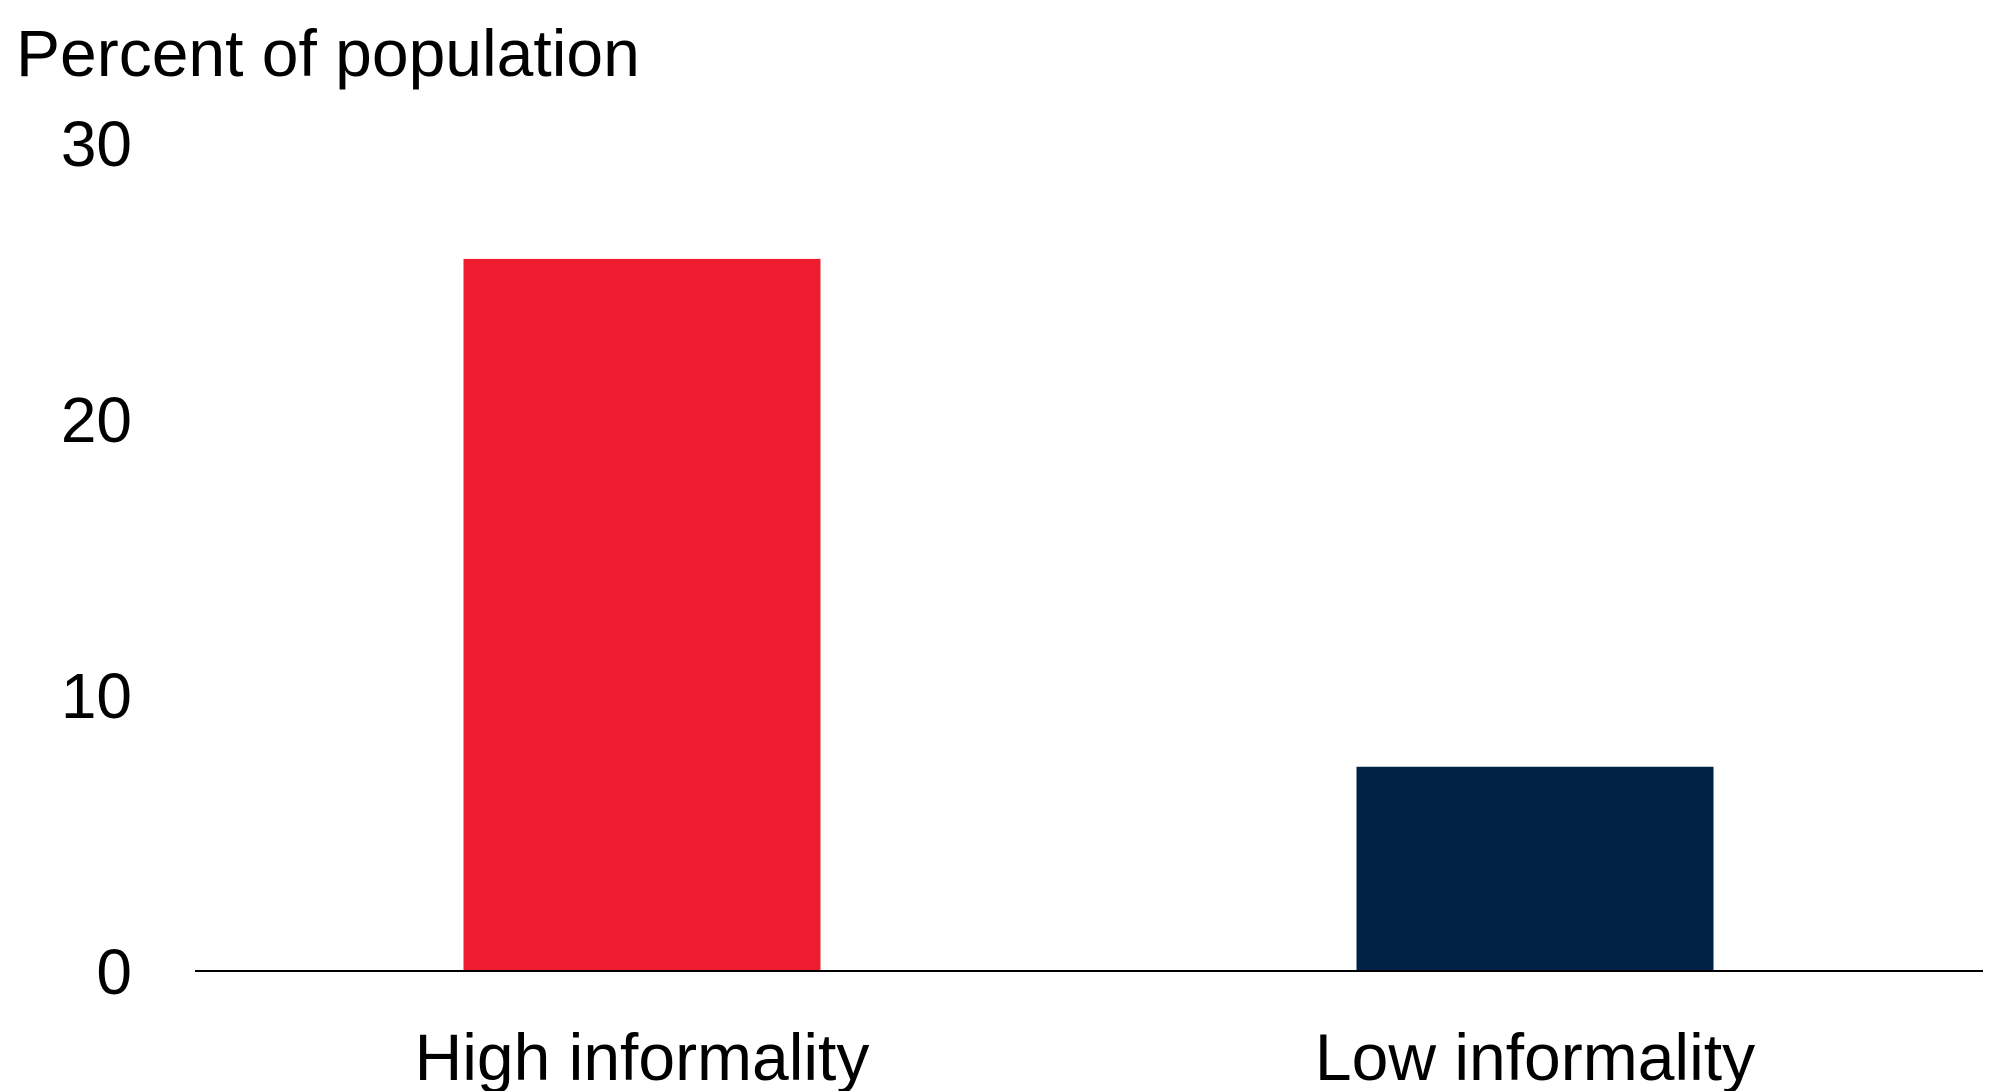  I want to click on bar-low-informality, so click(1535, 868).